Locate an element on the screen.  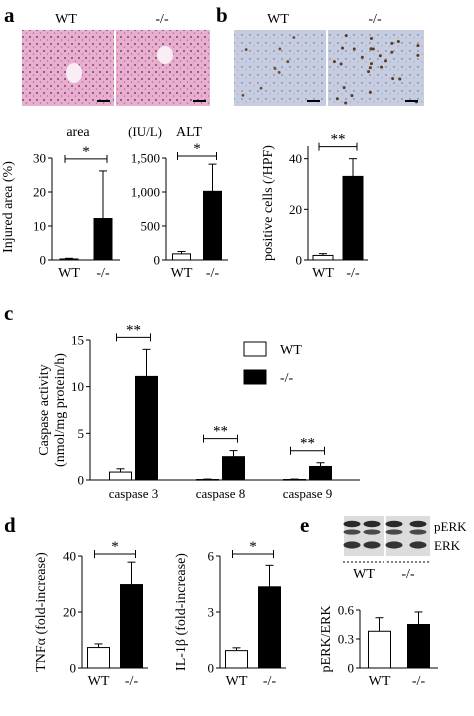
legend: WT -/- is located at coordinates (272, 363).